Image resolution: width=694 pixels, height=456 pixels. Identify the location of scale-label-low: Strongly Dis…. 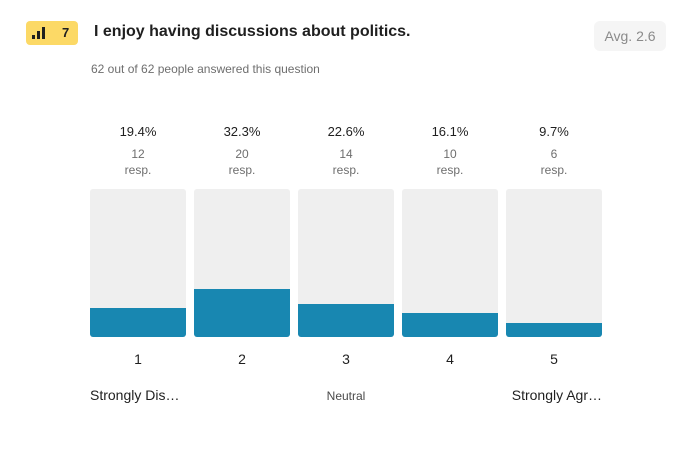
(135, 395).